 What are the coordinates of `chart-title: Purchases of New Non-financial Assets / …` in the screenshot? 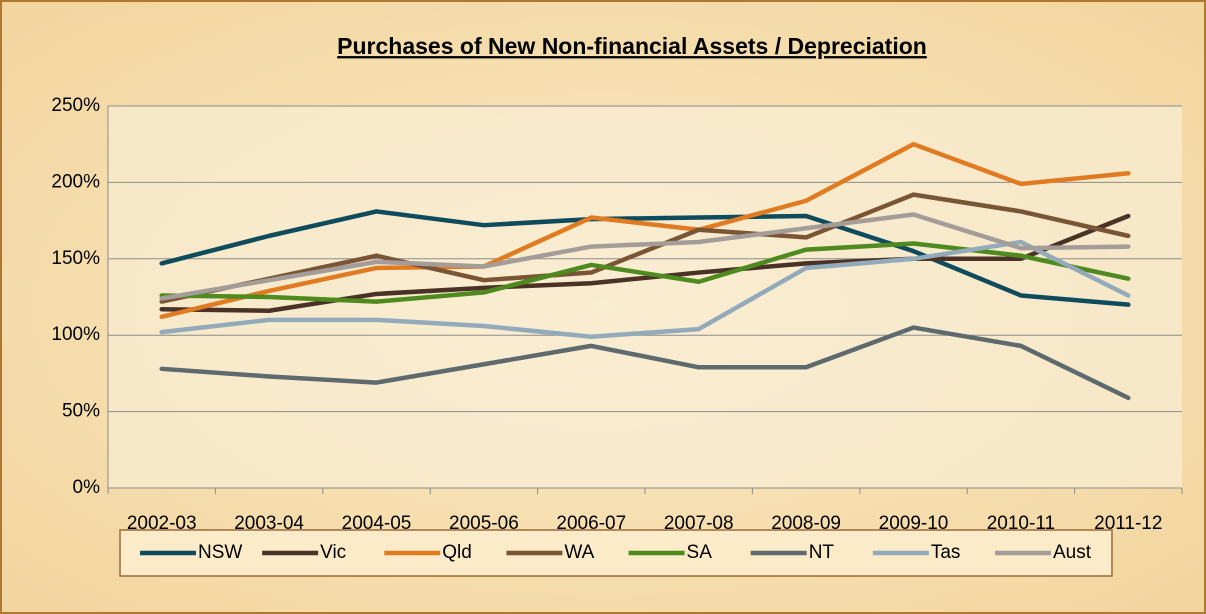 It's located at (632, 46).